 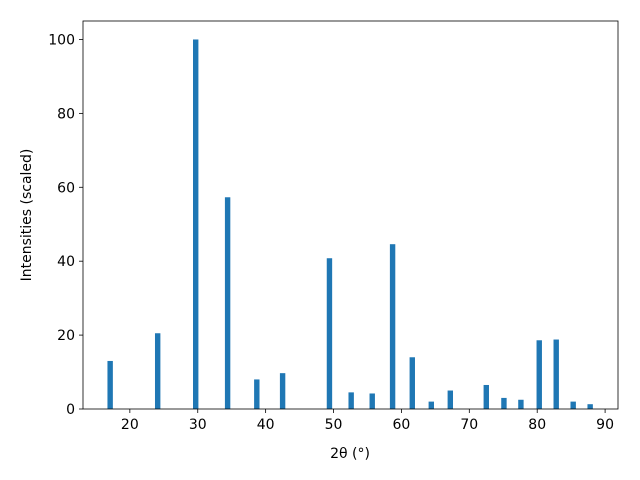 What do you see at coordinates (537, 425) in the screenshot?
I see `x-tick-label: 80` at bounding box center [537, 425].